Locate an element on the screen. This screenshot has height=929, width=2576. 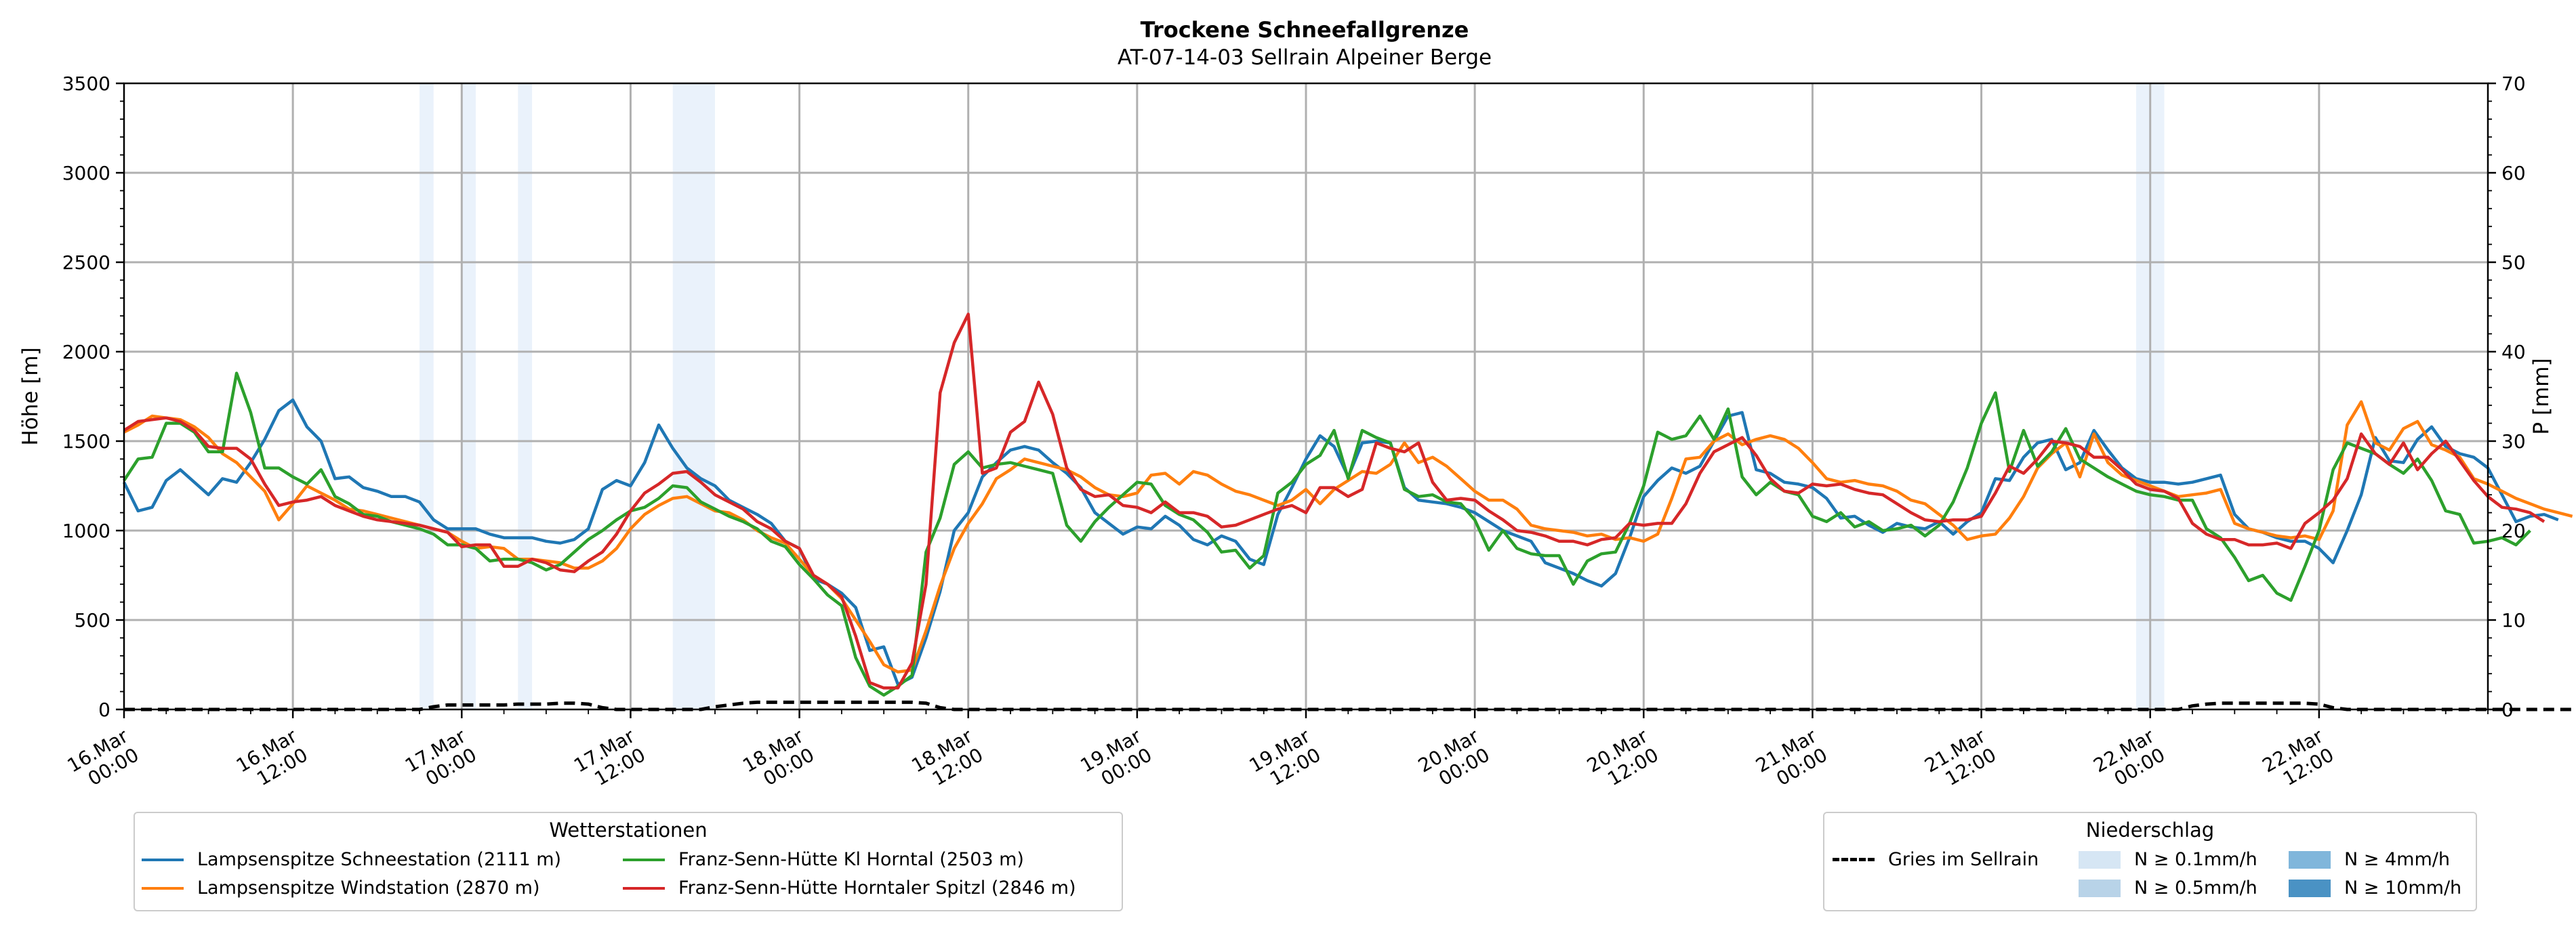
y-tick-label-4: 2000 is located at coordinates (86, 352).